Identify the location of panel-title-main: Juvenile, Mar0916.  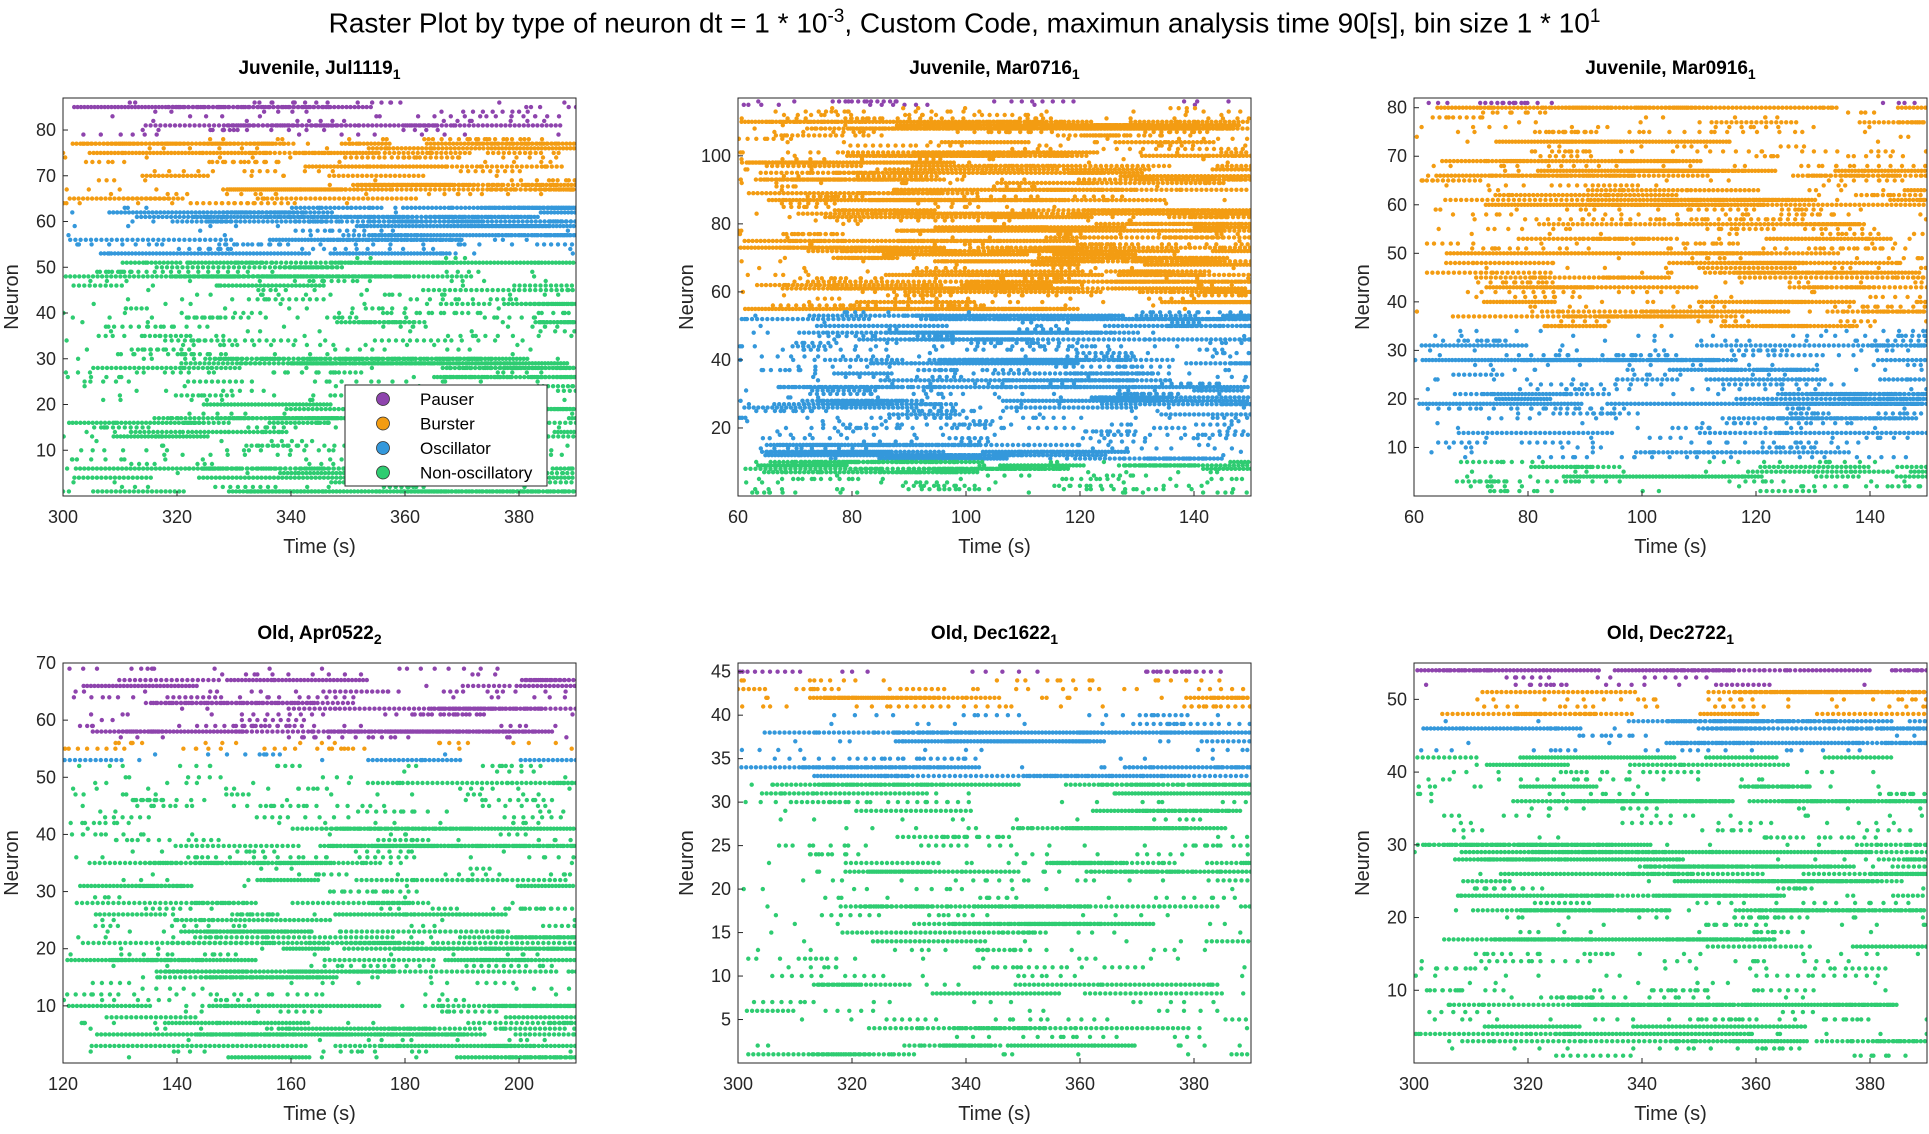
(1666, 68).